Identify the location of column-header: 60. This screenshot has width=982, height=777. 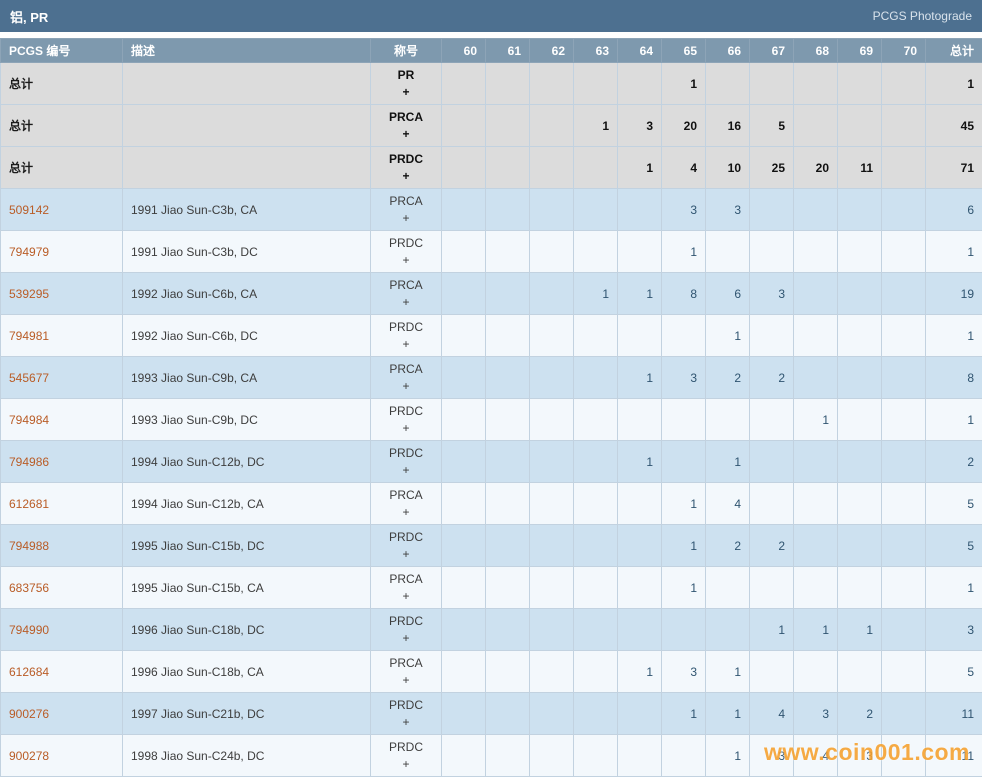
(464, 51).